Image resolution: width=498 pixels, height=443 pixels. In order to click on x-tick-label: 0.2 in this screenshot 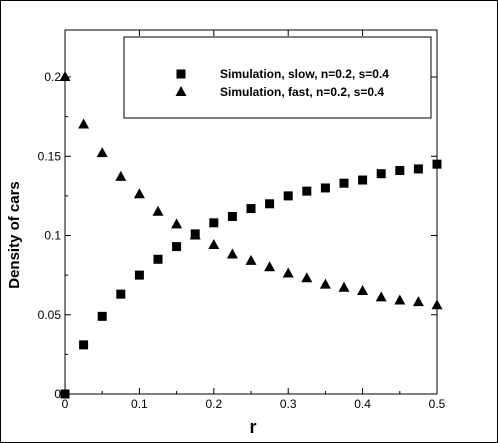, I will do `click(213, 404)`.